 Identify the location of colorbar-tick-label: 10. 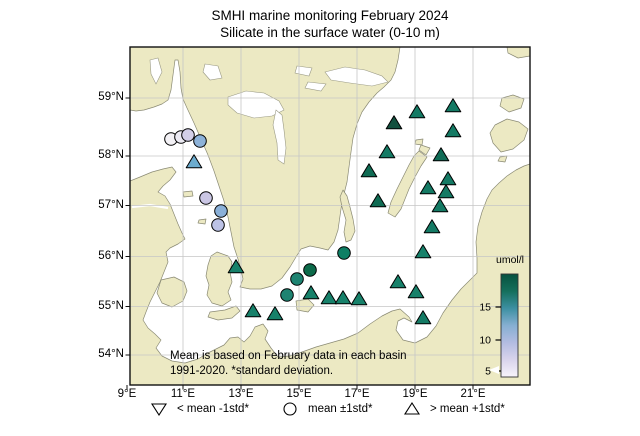
(485, 341).